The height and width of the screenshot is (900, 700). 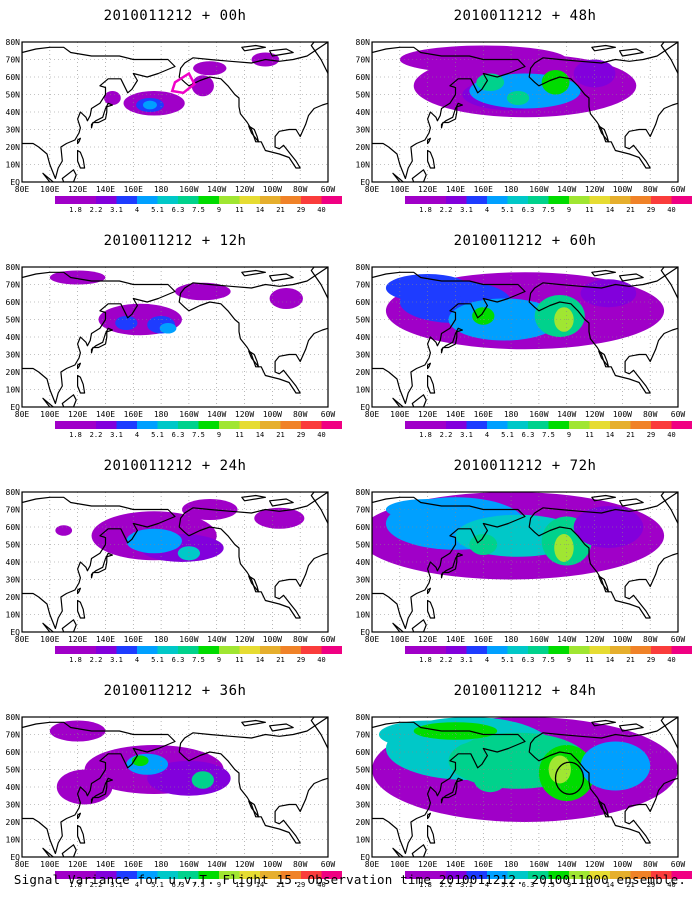 I want to click on latitude-label: 60N, so click(x=363, y=77).